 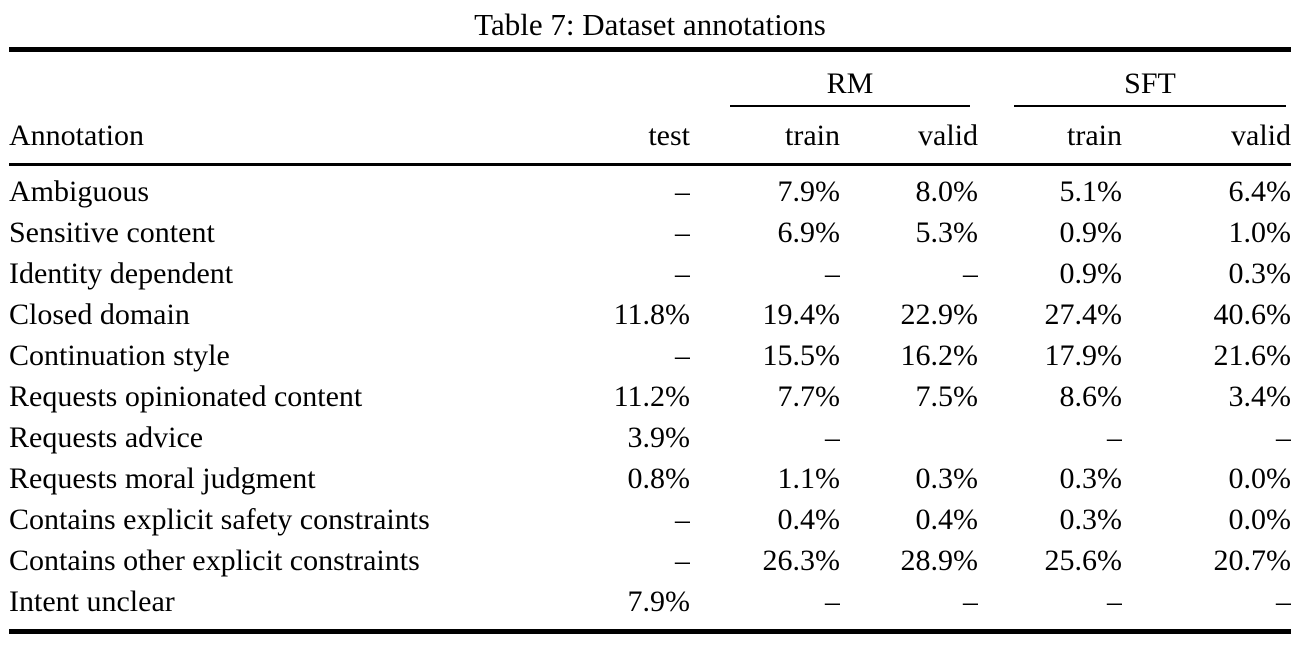 I want to click on cell-sft-train: 25.6%, so click(x=1083, y=560).